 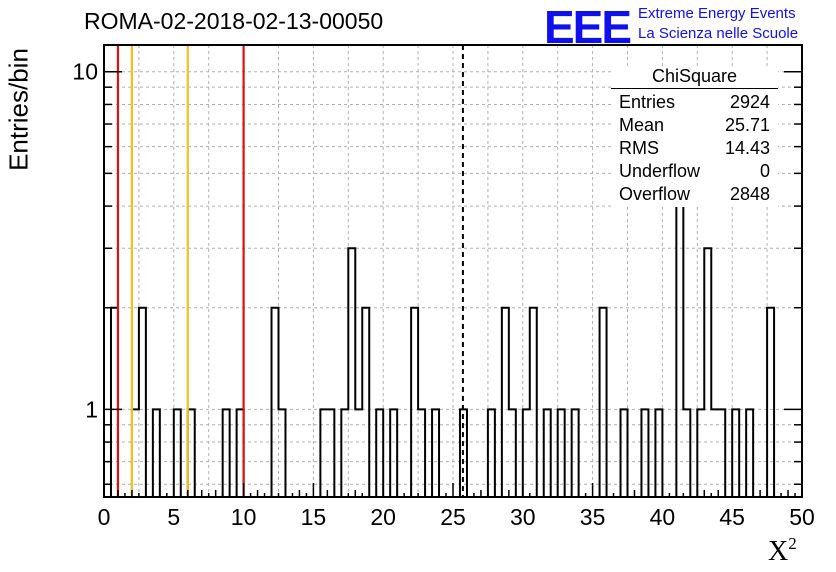 I want to click on stats-value: 2848, so click(x=749, y=194).